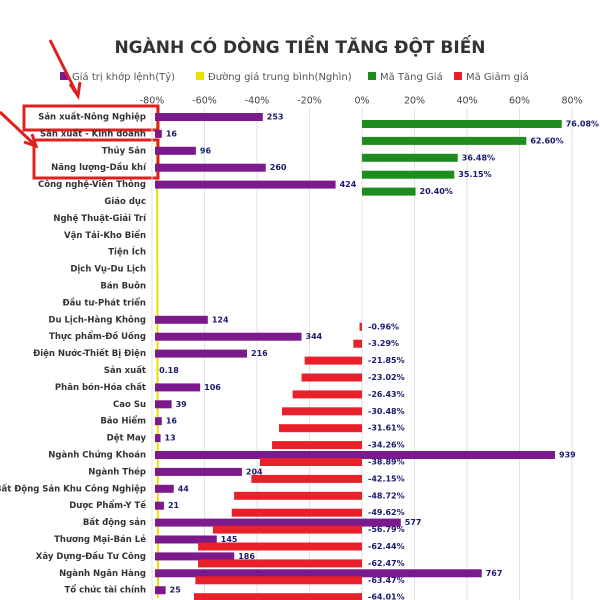  What do you see at coordinates (123, 421) in the screenshot?
I see `category-label: Bảo Hiểm` at bounding box center [123, 421].